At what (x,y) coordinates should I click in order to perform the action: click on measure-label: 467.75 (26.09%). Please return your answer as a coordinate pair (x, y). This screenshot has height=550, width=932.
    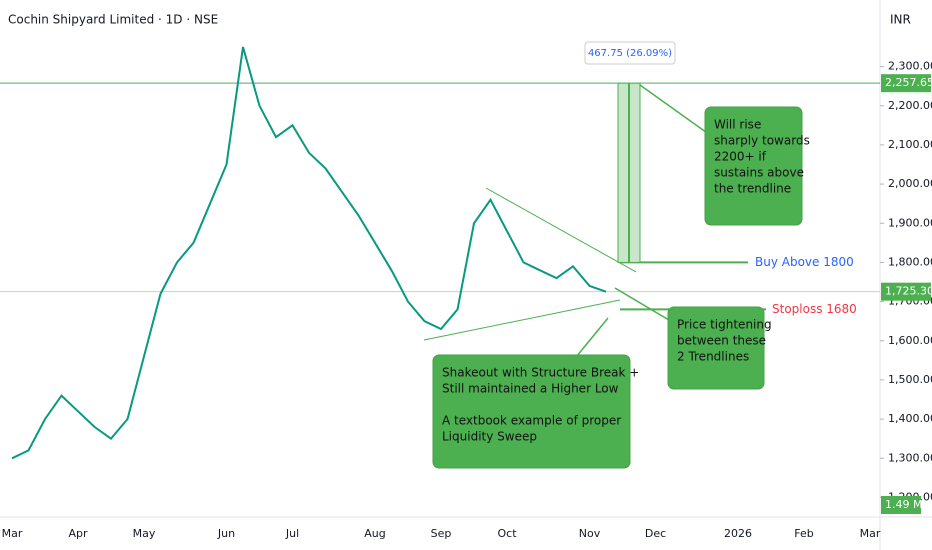
    Looking at the image, I should click on (630, 53).